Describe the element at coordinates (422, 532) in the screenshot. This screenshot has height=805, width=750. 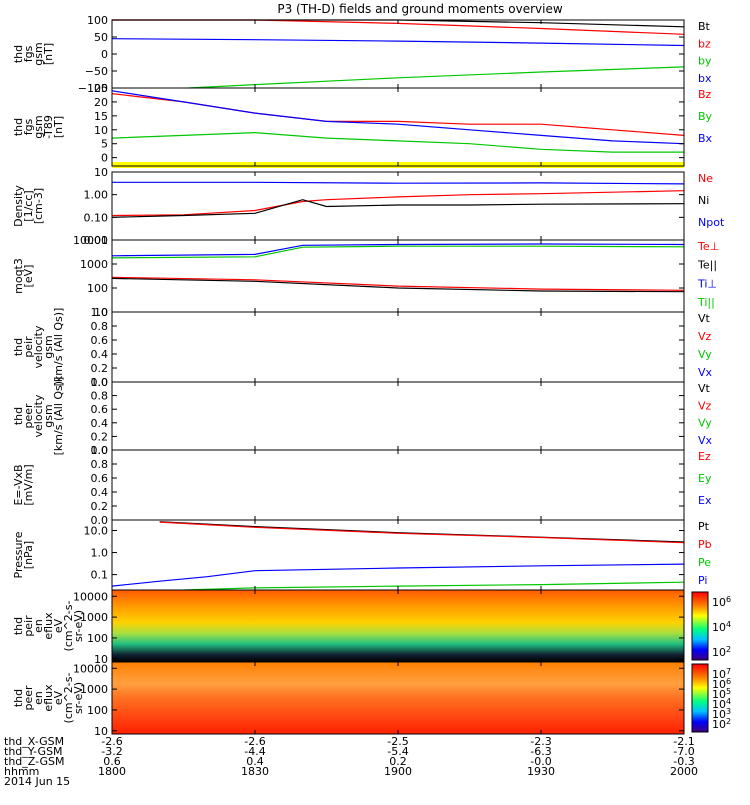
I see `series-line-Pb` at that location.